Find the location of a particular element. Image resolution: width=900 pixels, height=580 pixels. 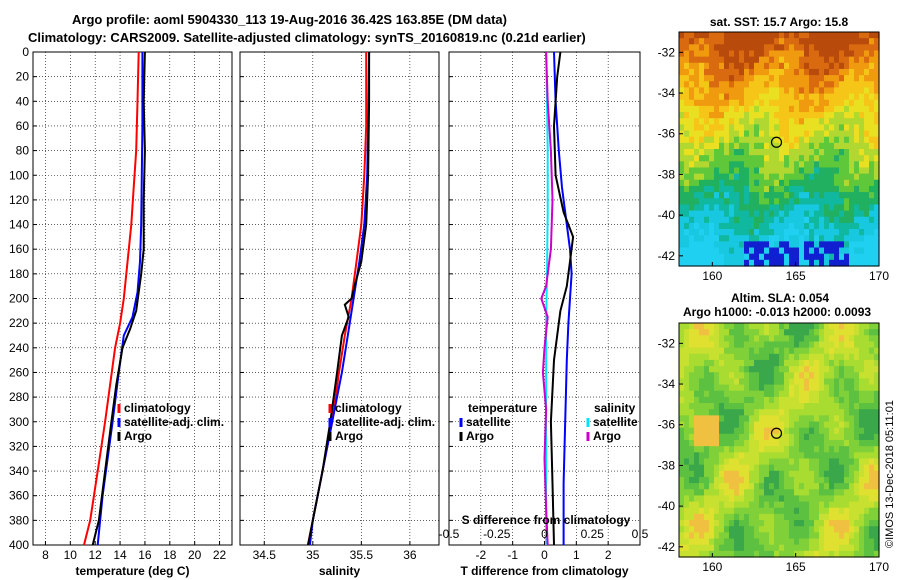

y-tick-label: -36 is located at coordinates (667, 425).